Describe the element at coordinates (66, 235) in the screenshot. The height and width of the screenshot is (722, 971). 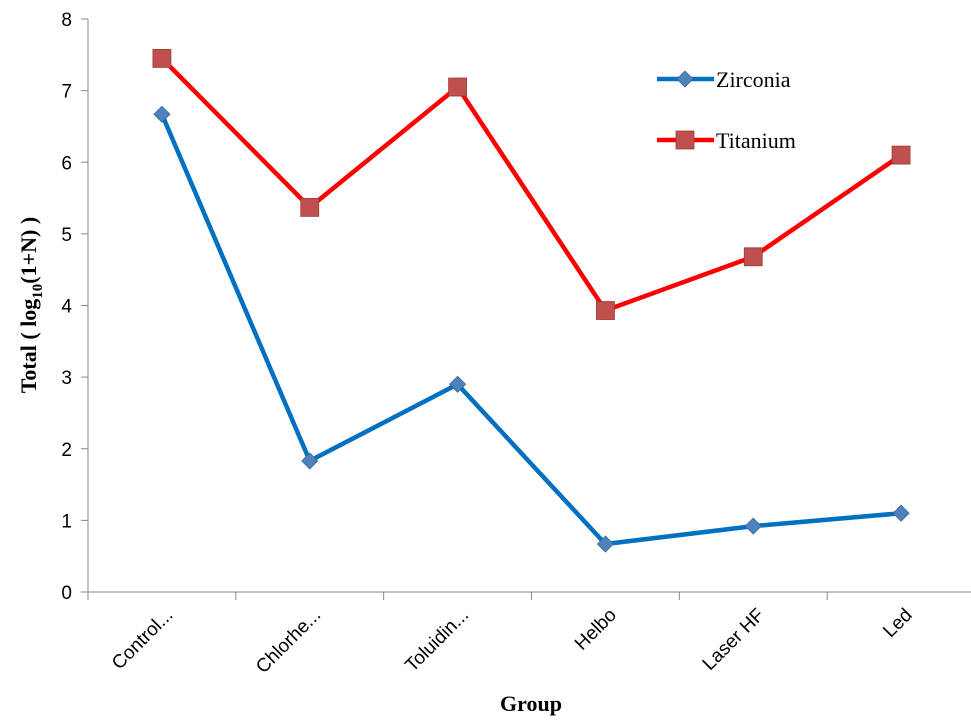
I see `y-tick-label: 5` at that location.